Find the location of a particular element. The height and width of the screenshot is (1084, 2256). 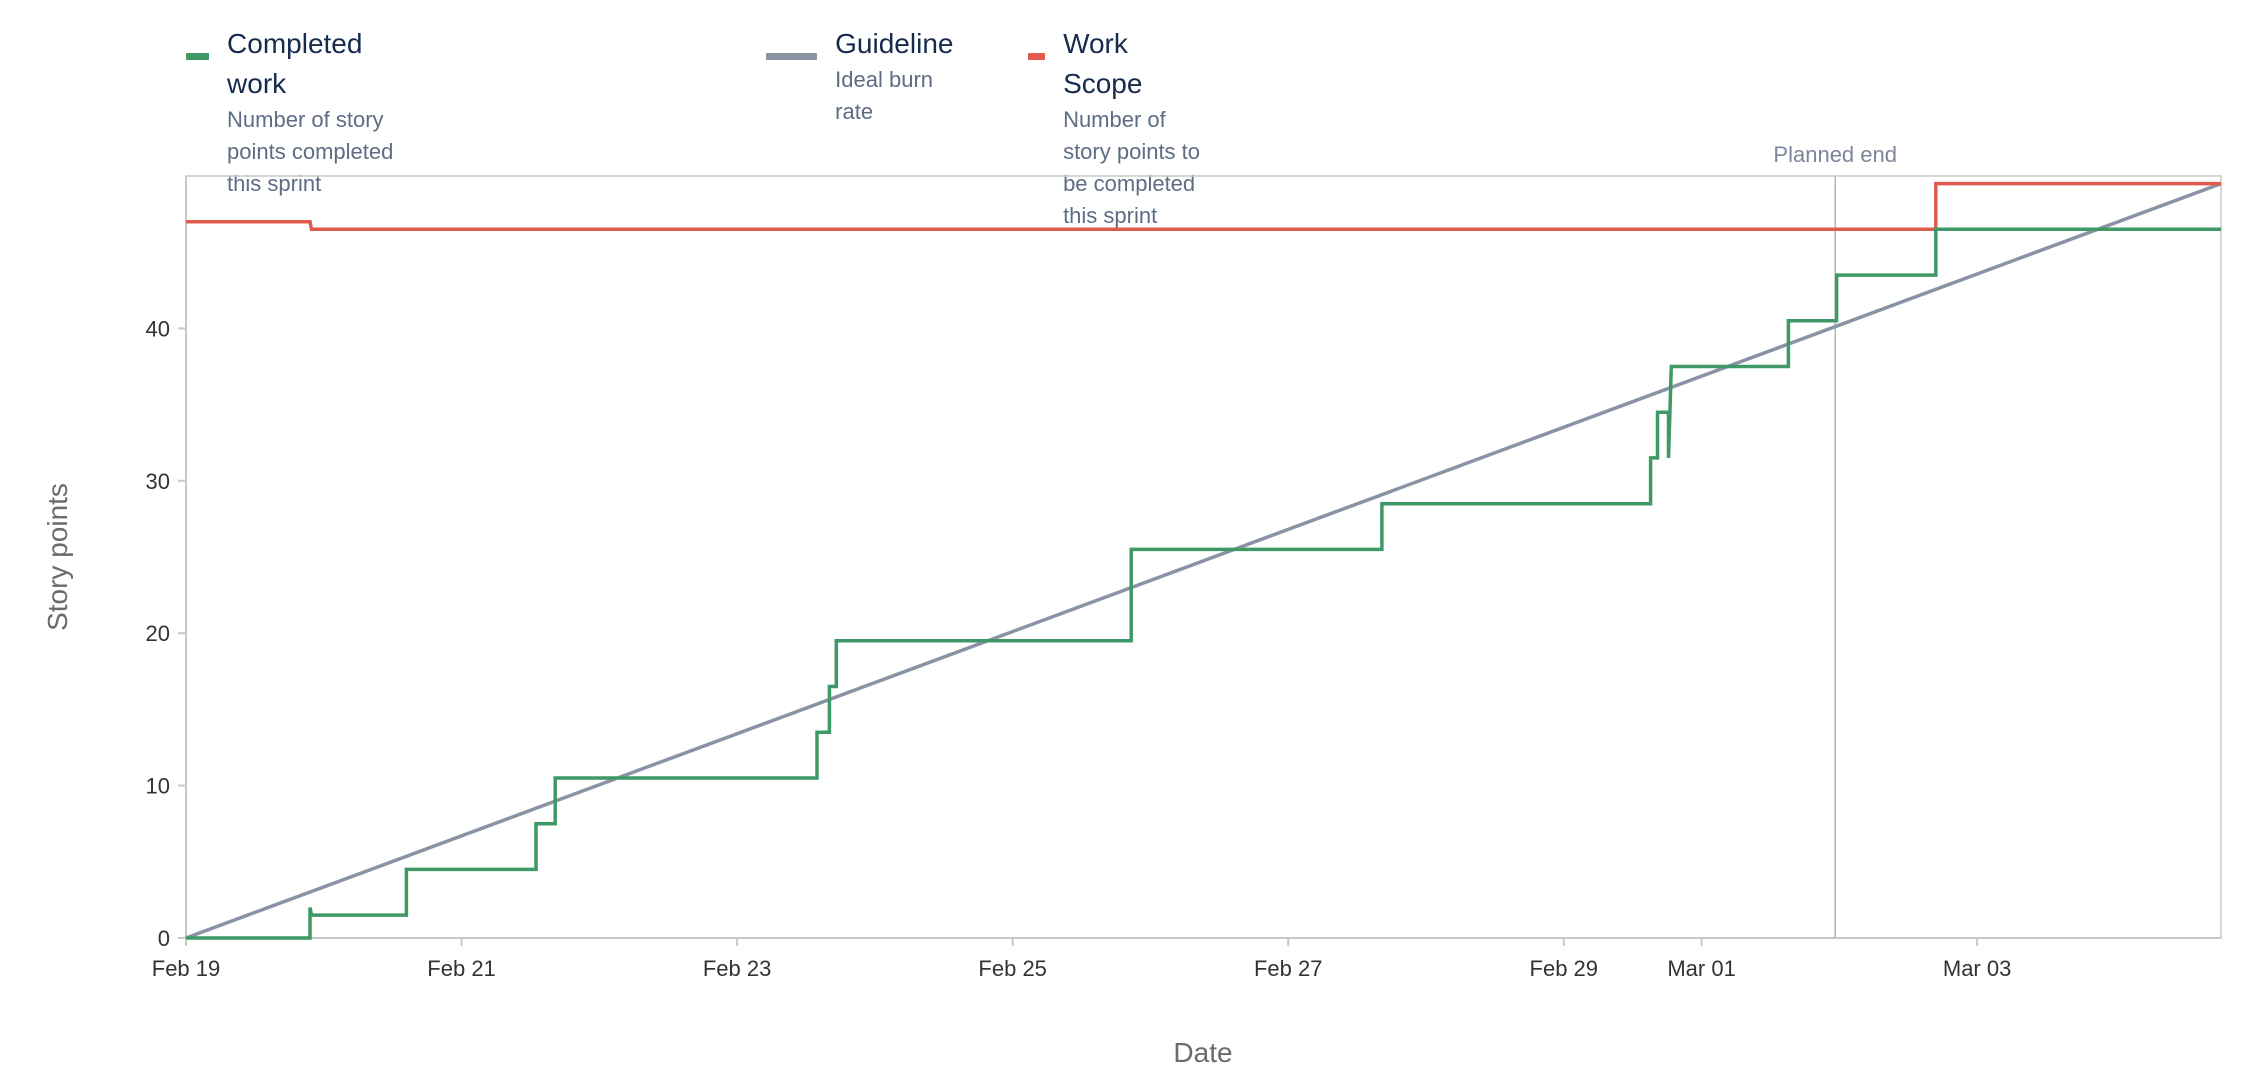

y-tick-label: 0 is located at coordinates (164, 938).